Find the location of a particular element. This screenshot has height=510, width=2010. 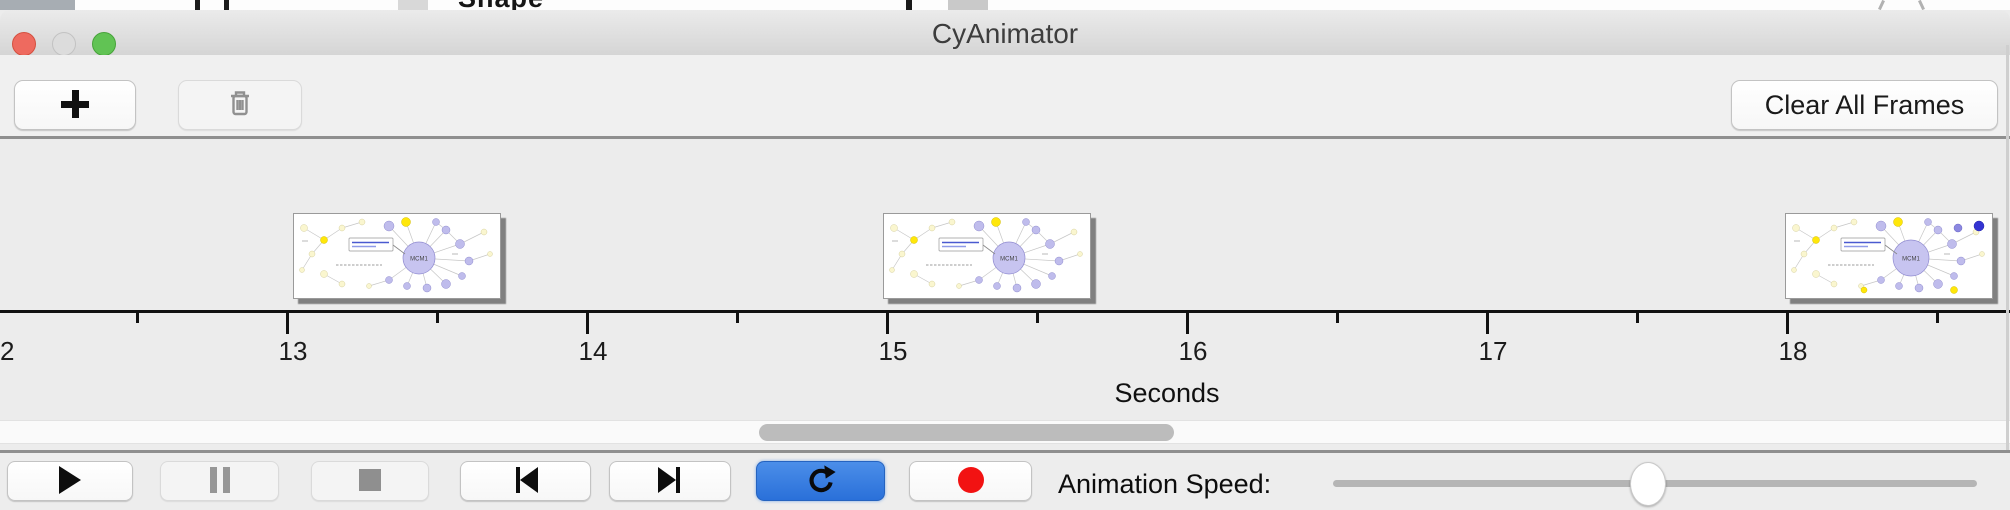

close-button is located at coordinates (24, 44).